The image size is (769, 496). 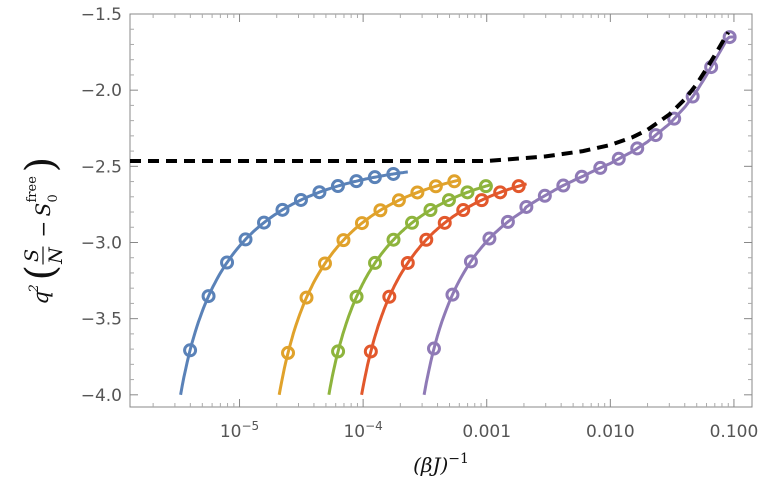 I want to click on y-tick-label: −1.5, so click(x=101, y=15).